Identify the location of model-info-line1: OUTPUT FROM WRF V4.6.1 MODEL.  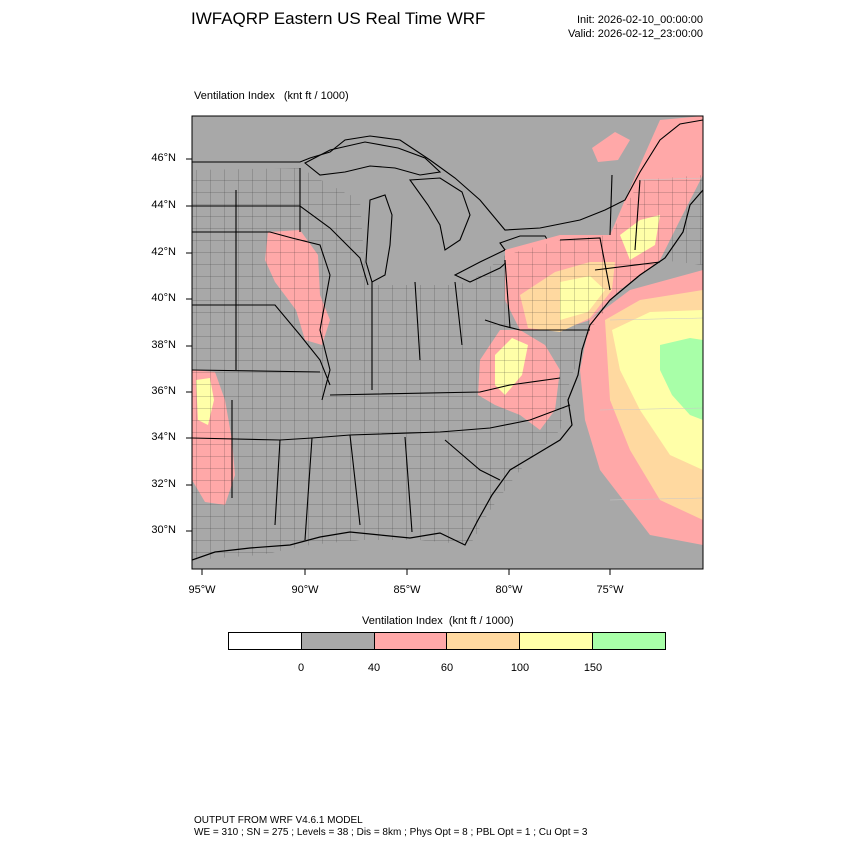
(278, 820).